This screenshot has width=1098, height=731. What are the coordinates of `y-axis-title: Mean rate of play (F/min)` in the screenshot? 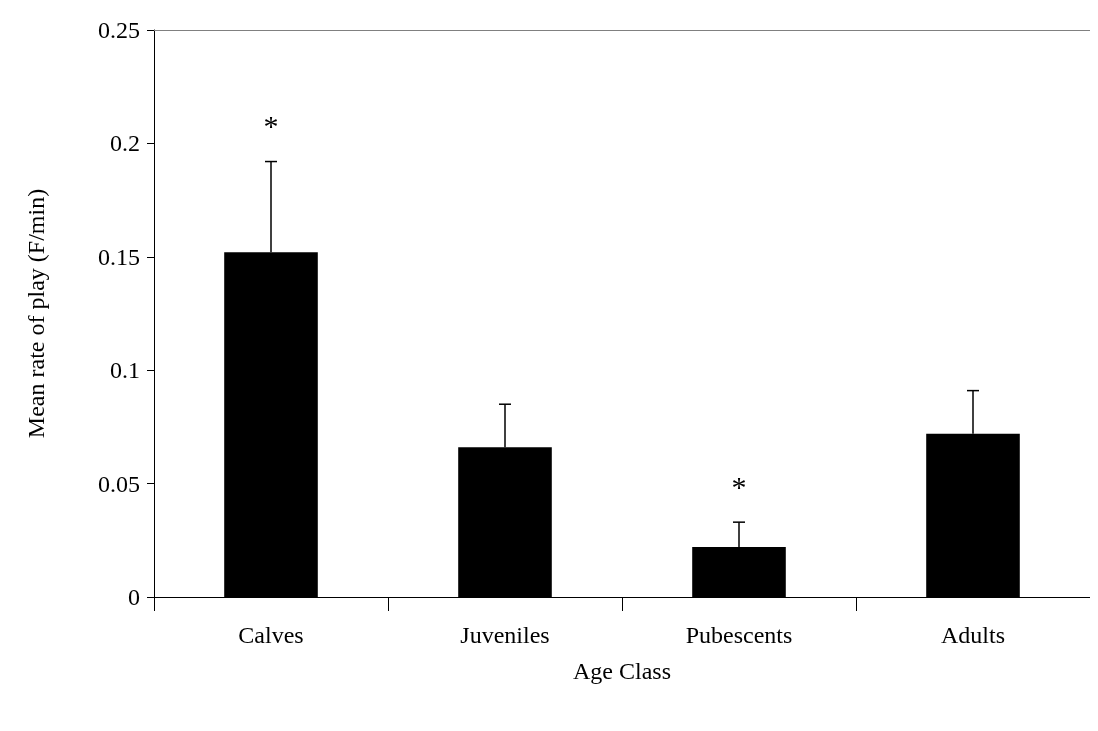 It's located at (36, 313).